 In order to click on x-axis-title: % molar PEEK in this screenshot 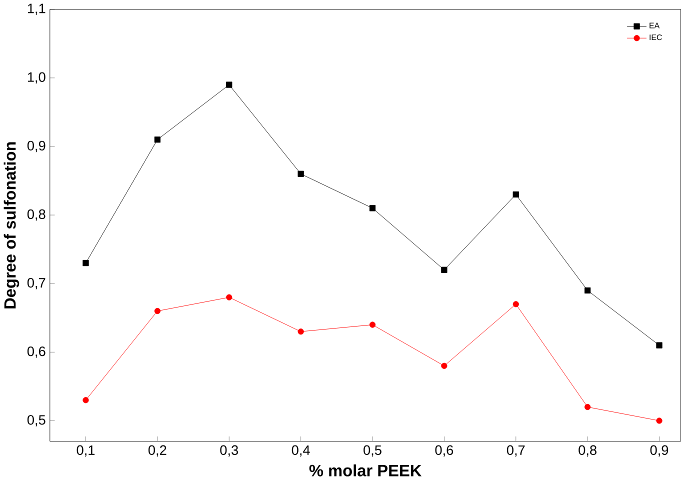, I will do `click(365, 470)`.